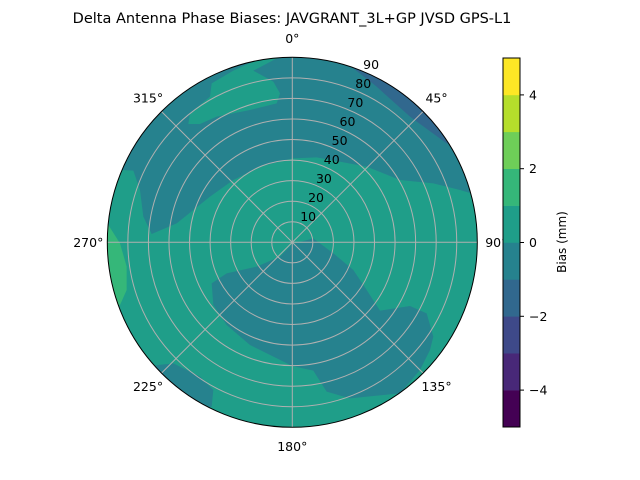  Describe the element at coordinates (292, 446) in the screenshot. I see `angular-tick-label: 180°` at that location.